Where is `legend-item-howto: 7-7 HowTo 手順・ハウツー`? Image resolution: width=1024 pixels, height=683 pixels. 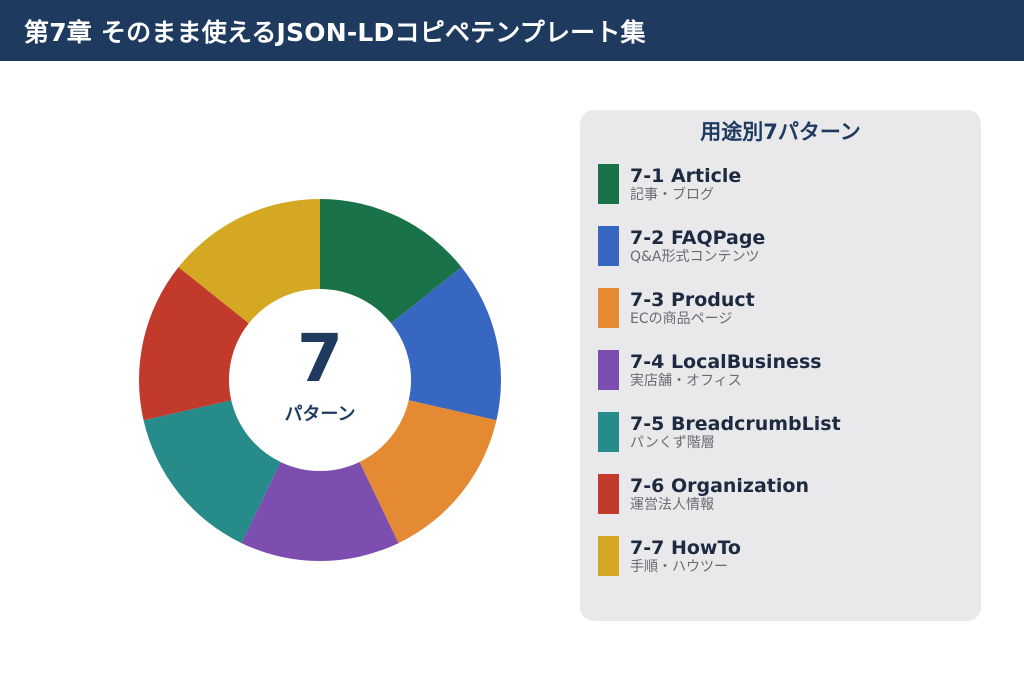 legend-item-howto: 7-7 HowTo 手順・ハウツー is located at coordinates (783, 567).